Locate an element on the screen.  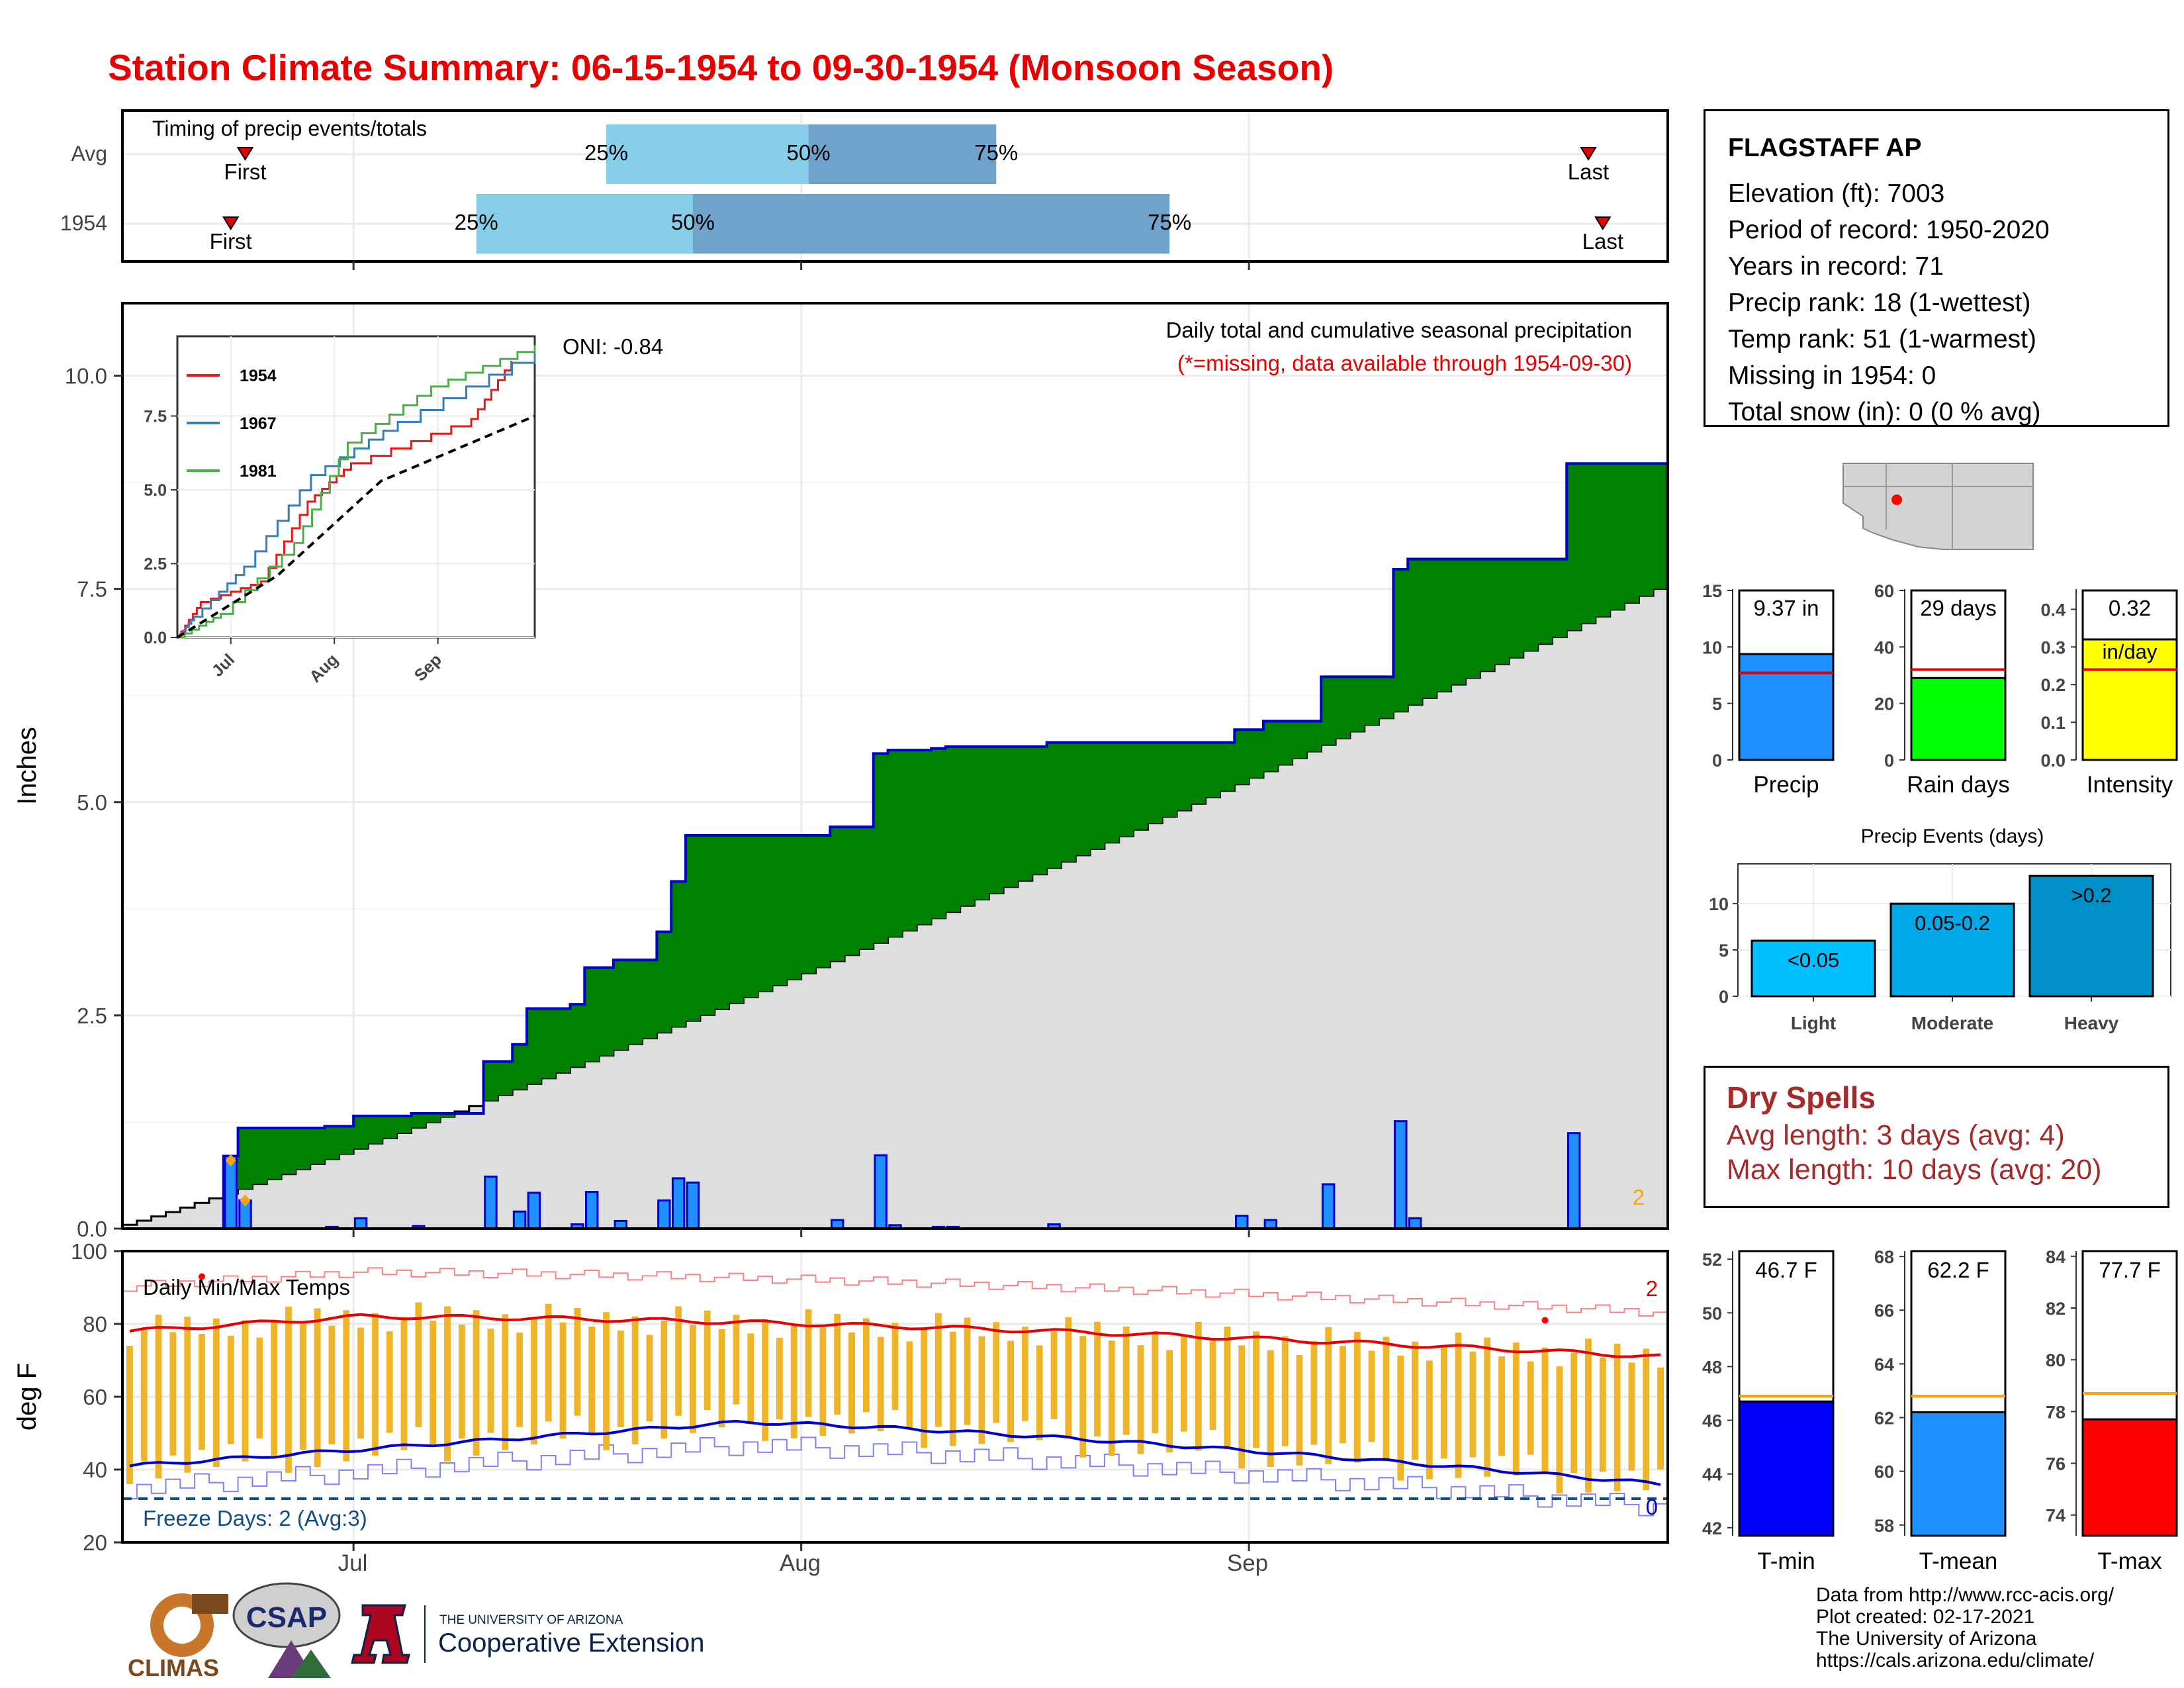
event-bar-label: <0.05 is located at coordinates (1814, 960).